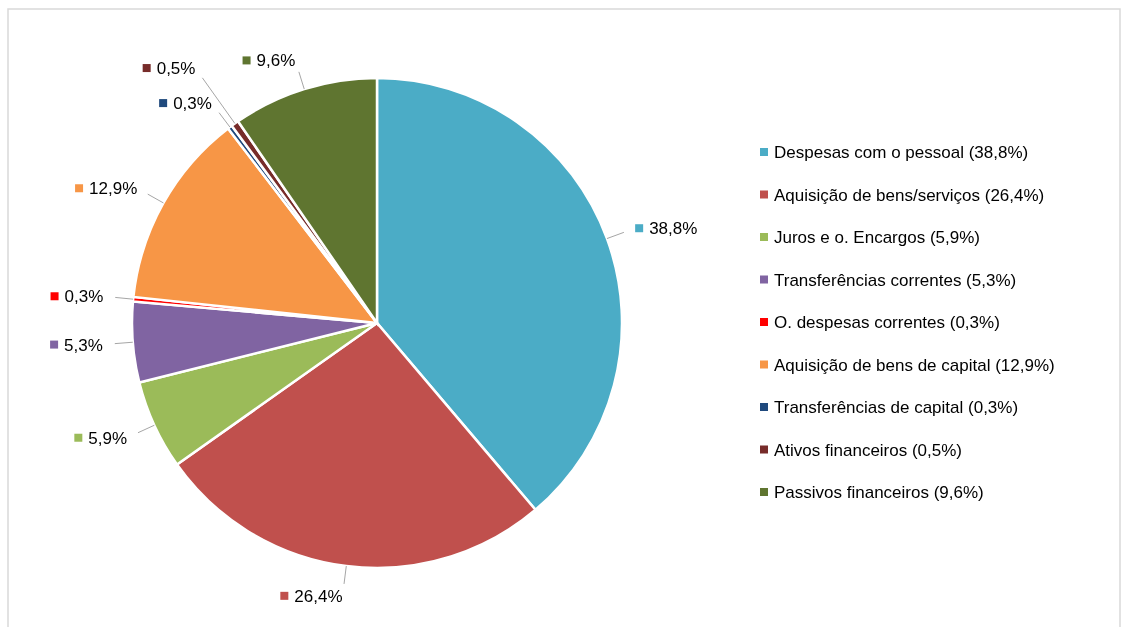  Describe the element at coordinates (895, 280) in the screenshot. I see `legend-label: Transferências correntes (5,3%)` at that location.